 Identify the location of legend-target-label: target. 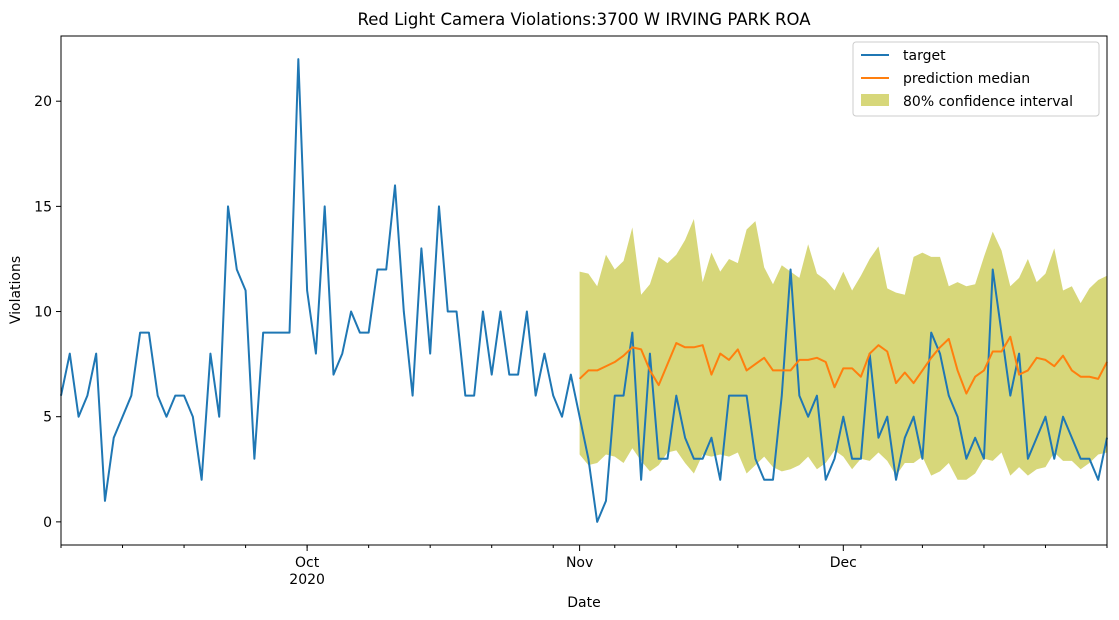
(924, 56).